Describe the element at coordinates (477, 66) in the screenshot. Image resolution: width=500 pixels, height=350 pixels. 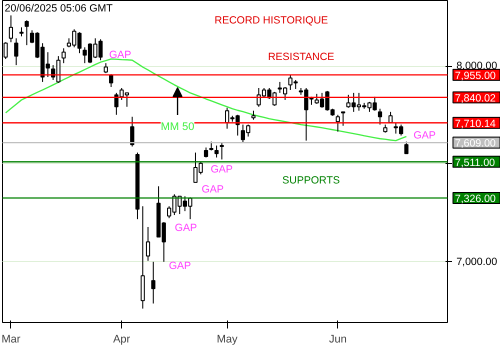
I see `y-tick-label: 8,000.00` at that location.